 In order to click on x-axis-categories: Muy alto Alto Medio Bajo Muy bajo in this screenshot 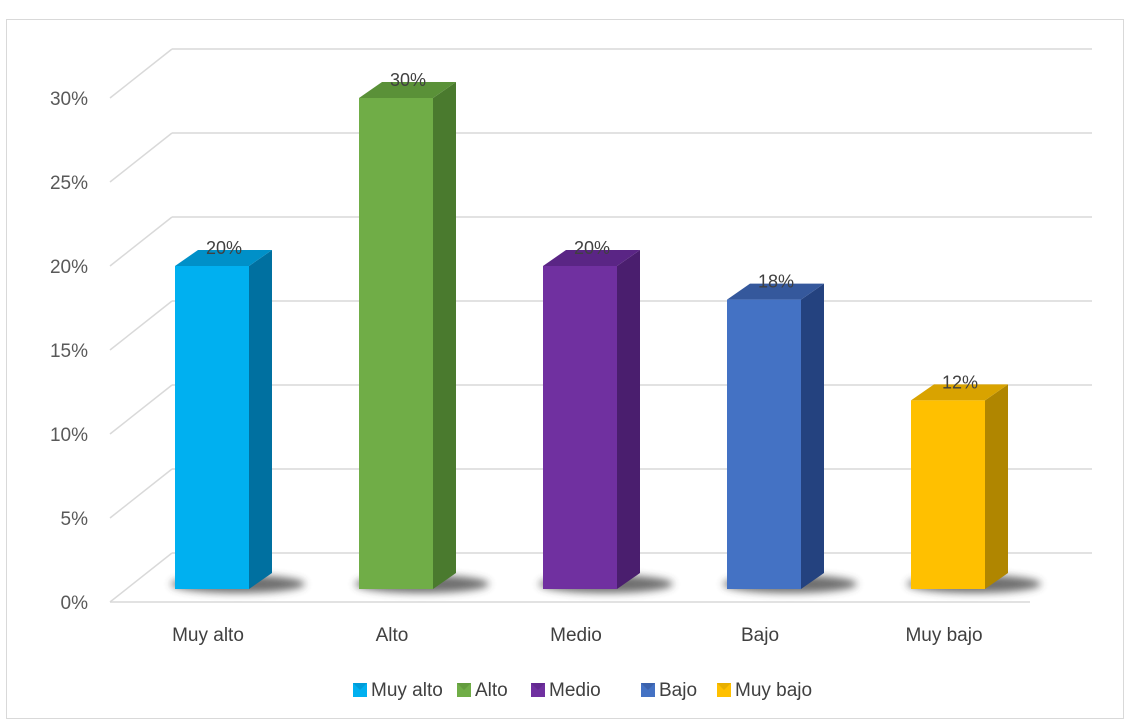, I will do `click(577, 635)`.